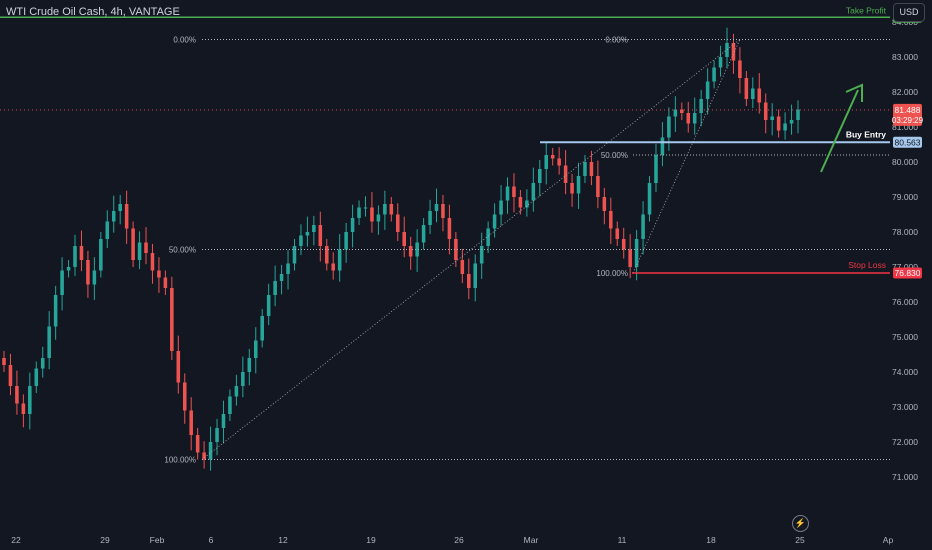 This screenshot has width=932, height=550. What do you see at coordinates (800, 523) in the screenshot?
I see `lightning-icon: ⚡` at bounding box center [800, 523].